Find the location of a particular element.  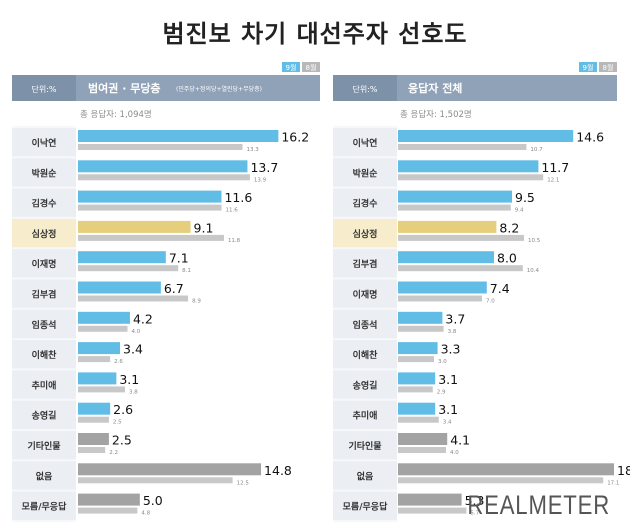

panel-title: 범여권 · 무당층 is located at coordinates (124, 88).